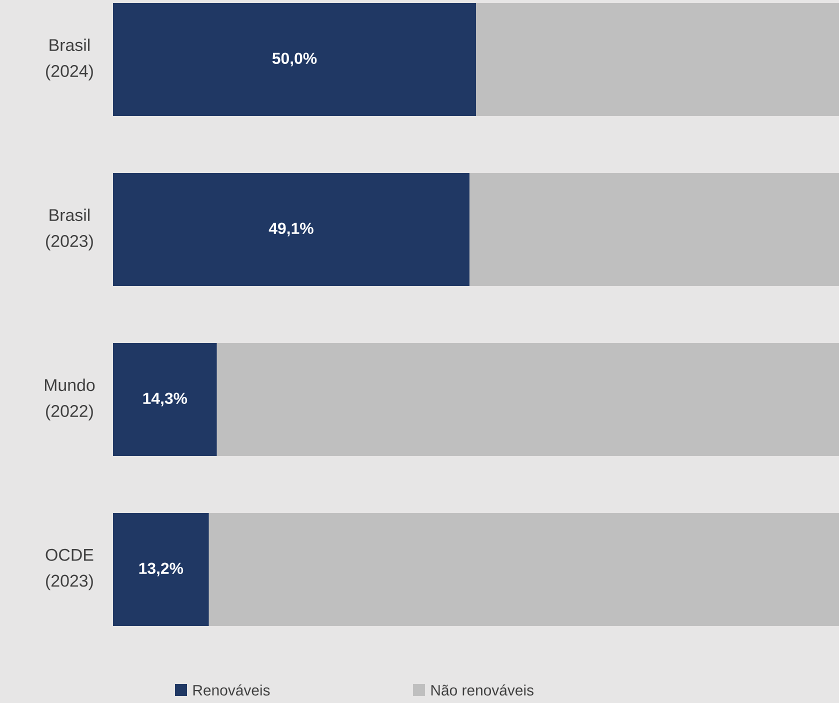  I want to click on y-tick-label: OCDE (2023), so click(70, 569).